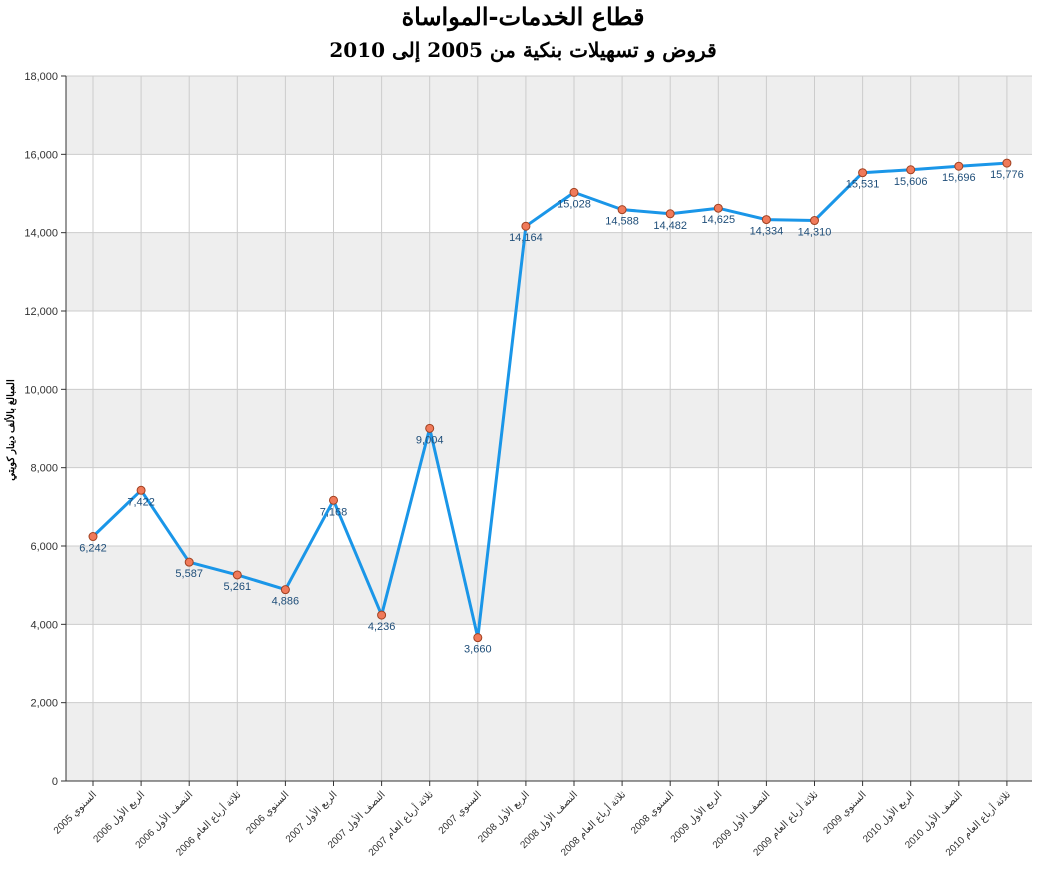  Describe the element at coordinates (119, 817) in the screenshot. I see `x-tick-label: الربع الأول 2006` at that location.